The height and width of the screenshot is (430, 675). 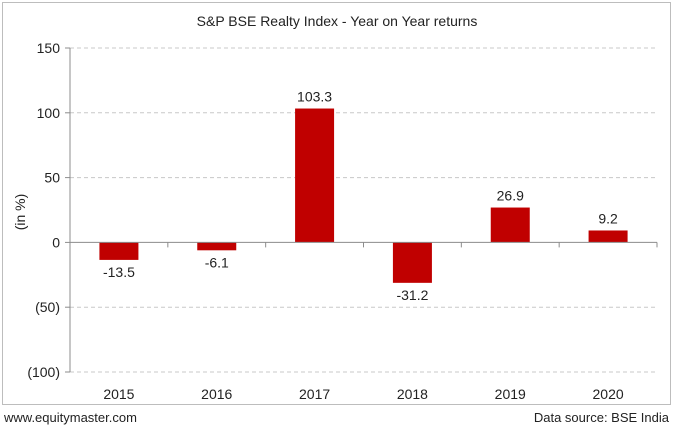 I want to click on x-tick-label-2018: 2018, so click(x=412, y=394).